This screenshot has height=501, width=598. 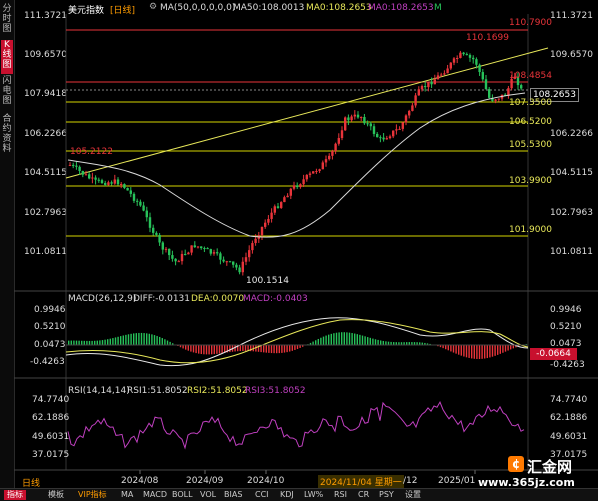 What do you see at coordinates (386, 495) in the screenshot?
I see `tab-psy: PSY` at bounding box center [386, 495].